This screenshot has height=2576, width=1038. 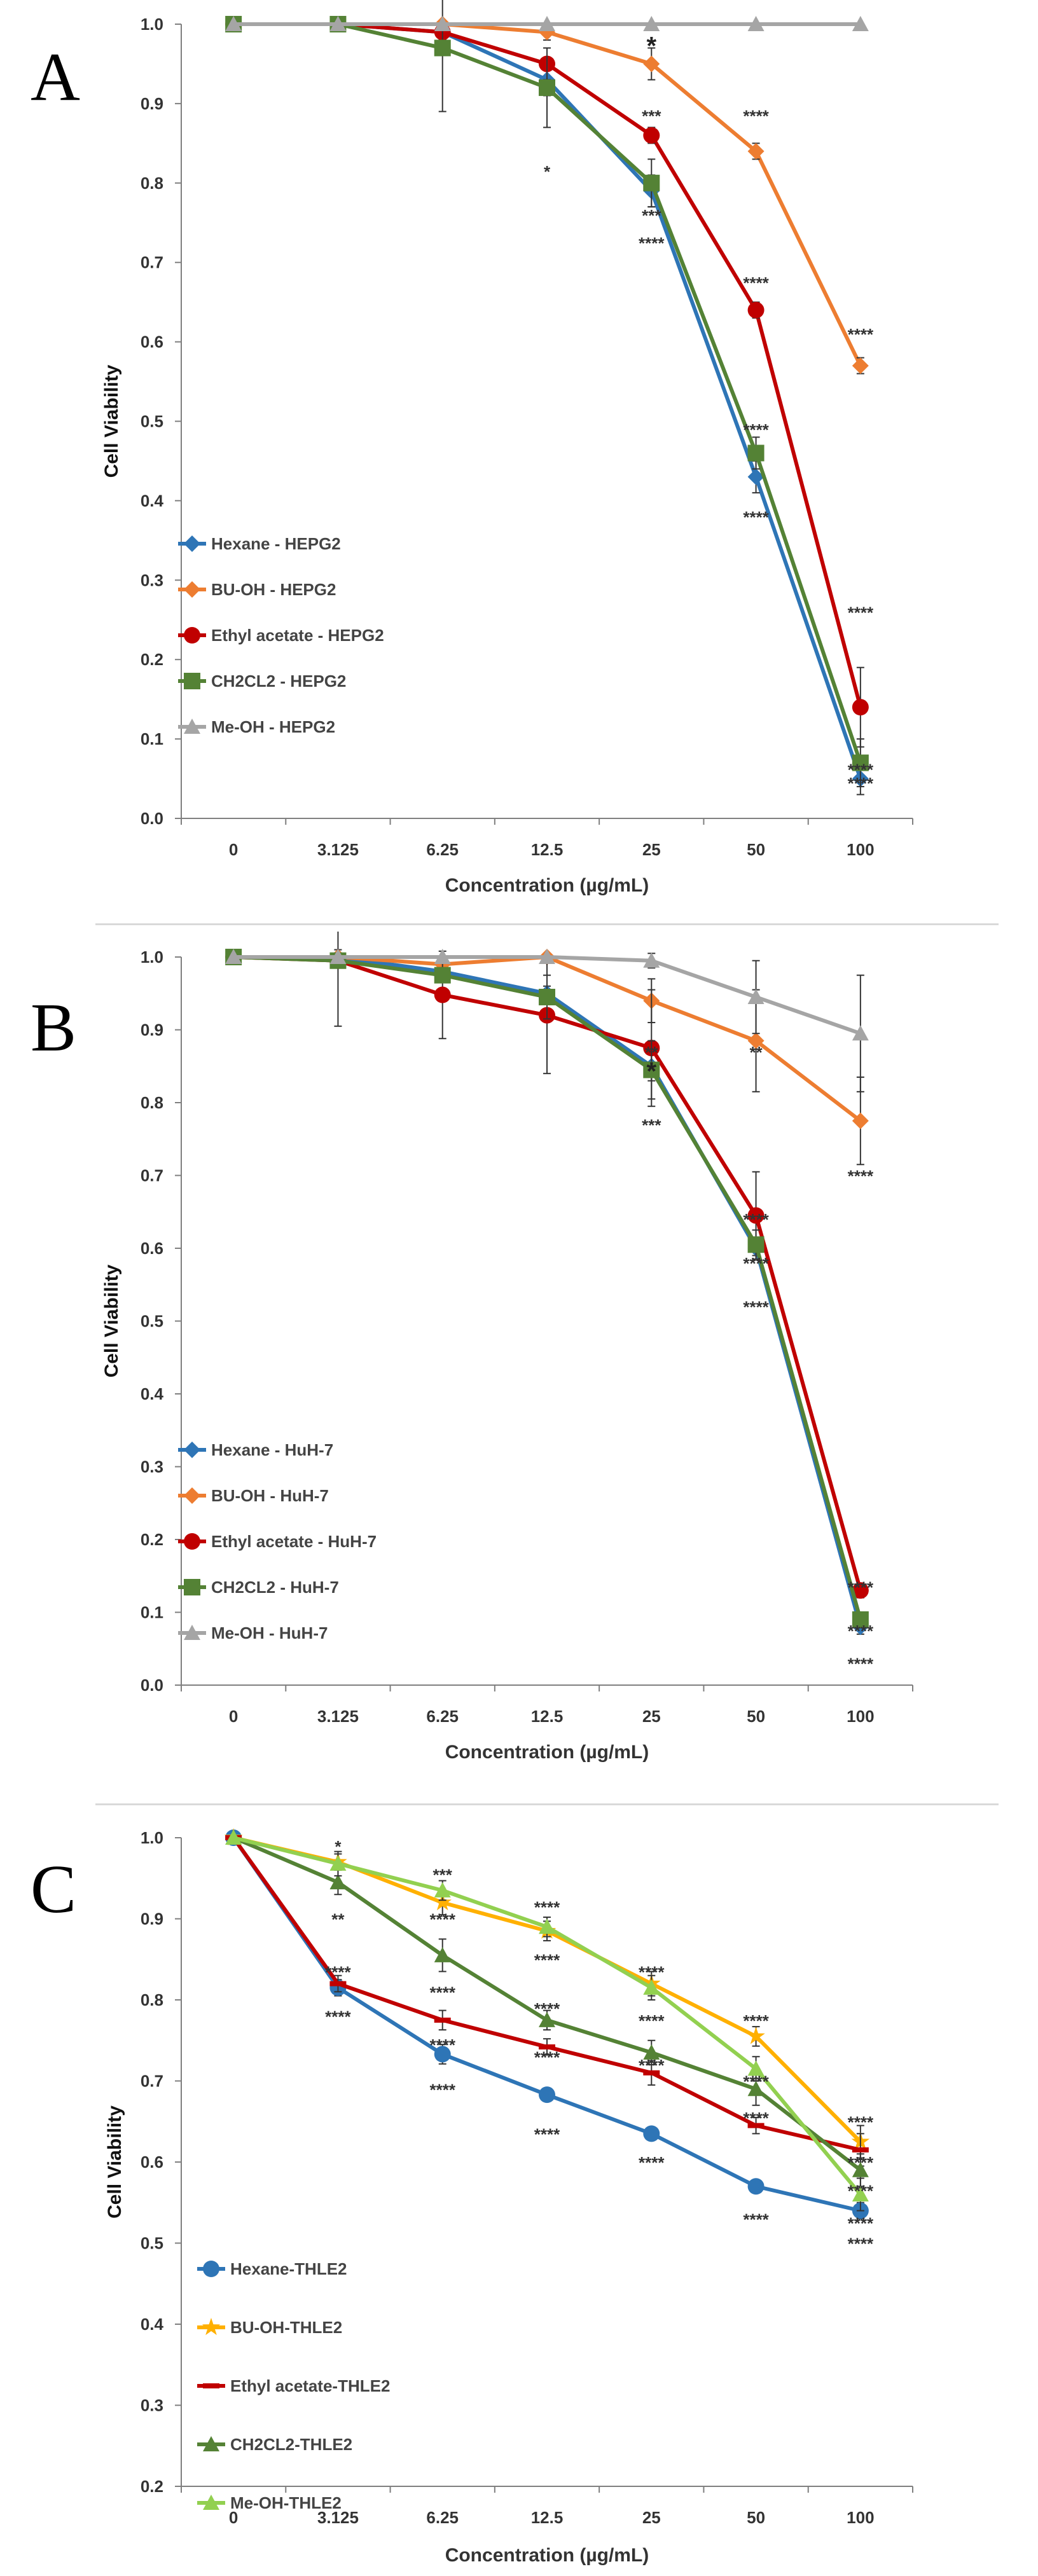 What do you see at coordinates (273, 727) in the screenshot?
I see `legend-label: Me-OH - HEPG2` at bounding box center [273, 727].